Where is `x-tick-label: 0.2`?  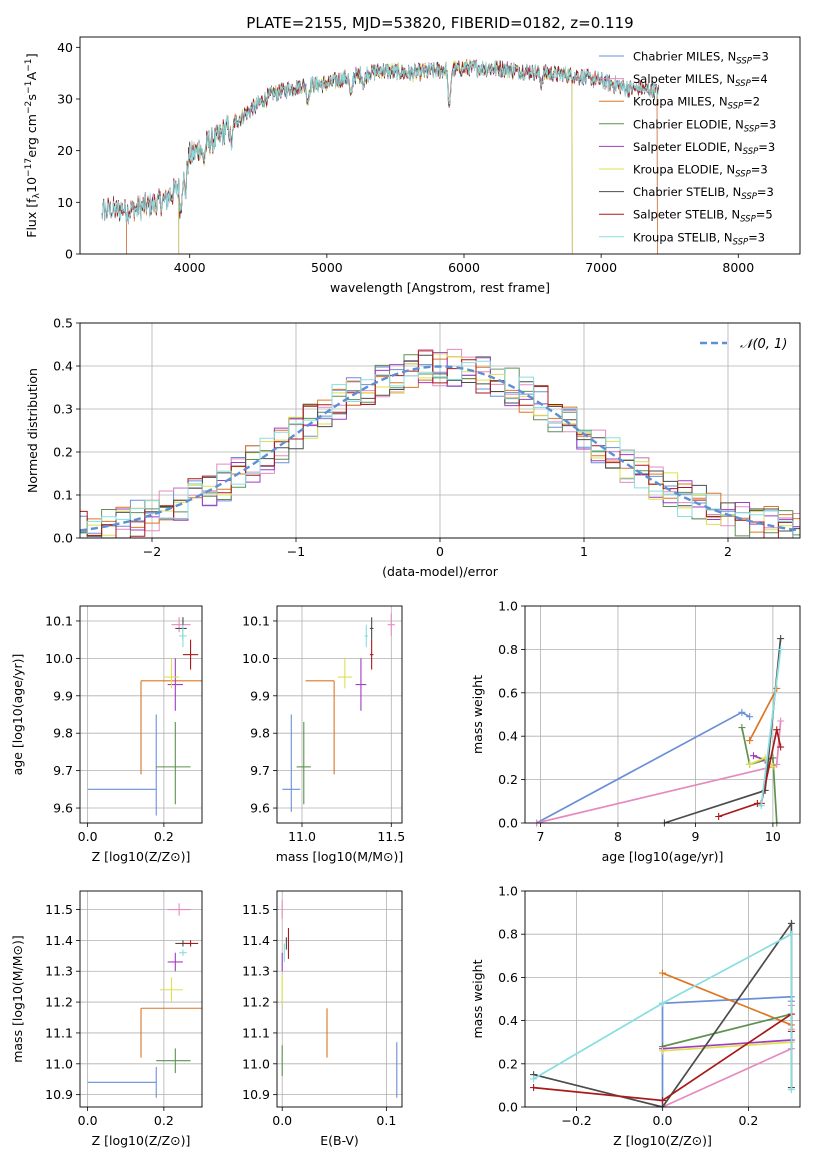 x-tick-label: 0.2 is located at coordinates (164, 836).